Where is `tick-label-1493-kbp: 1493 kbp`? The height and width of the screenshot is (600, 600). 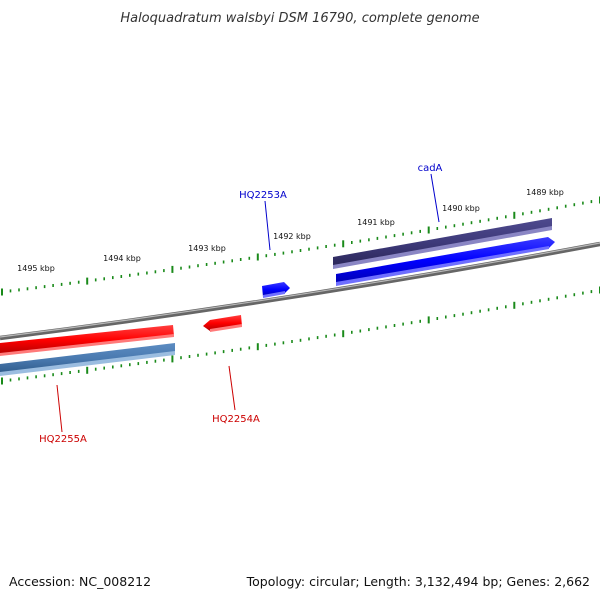
tick-label-1493-kbp: 1493 kbp is located at coordinates (207, 248).